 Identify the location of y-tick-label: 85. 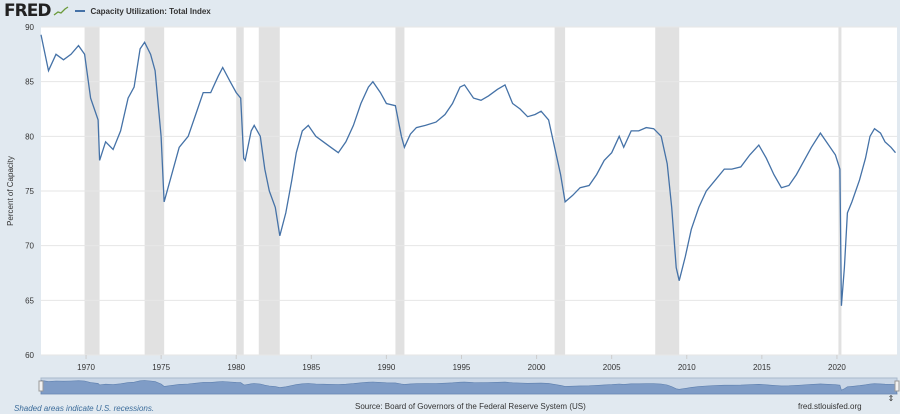
(29, 82).